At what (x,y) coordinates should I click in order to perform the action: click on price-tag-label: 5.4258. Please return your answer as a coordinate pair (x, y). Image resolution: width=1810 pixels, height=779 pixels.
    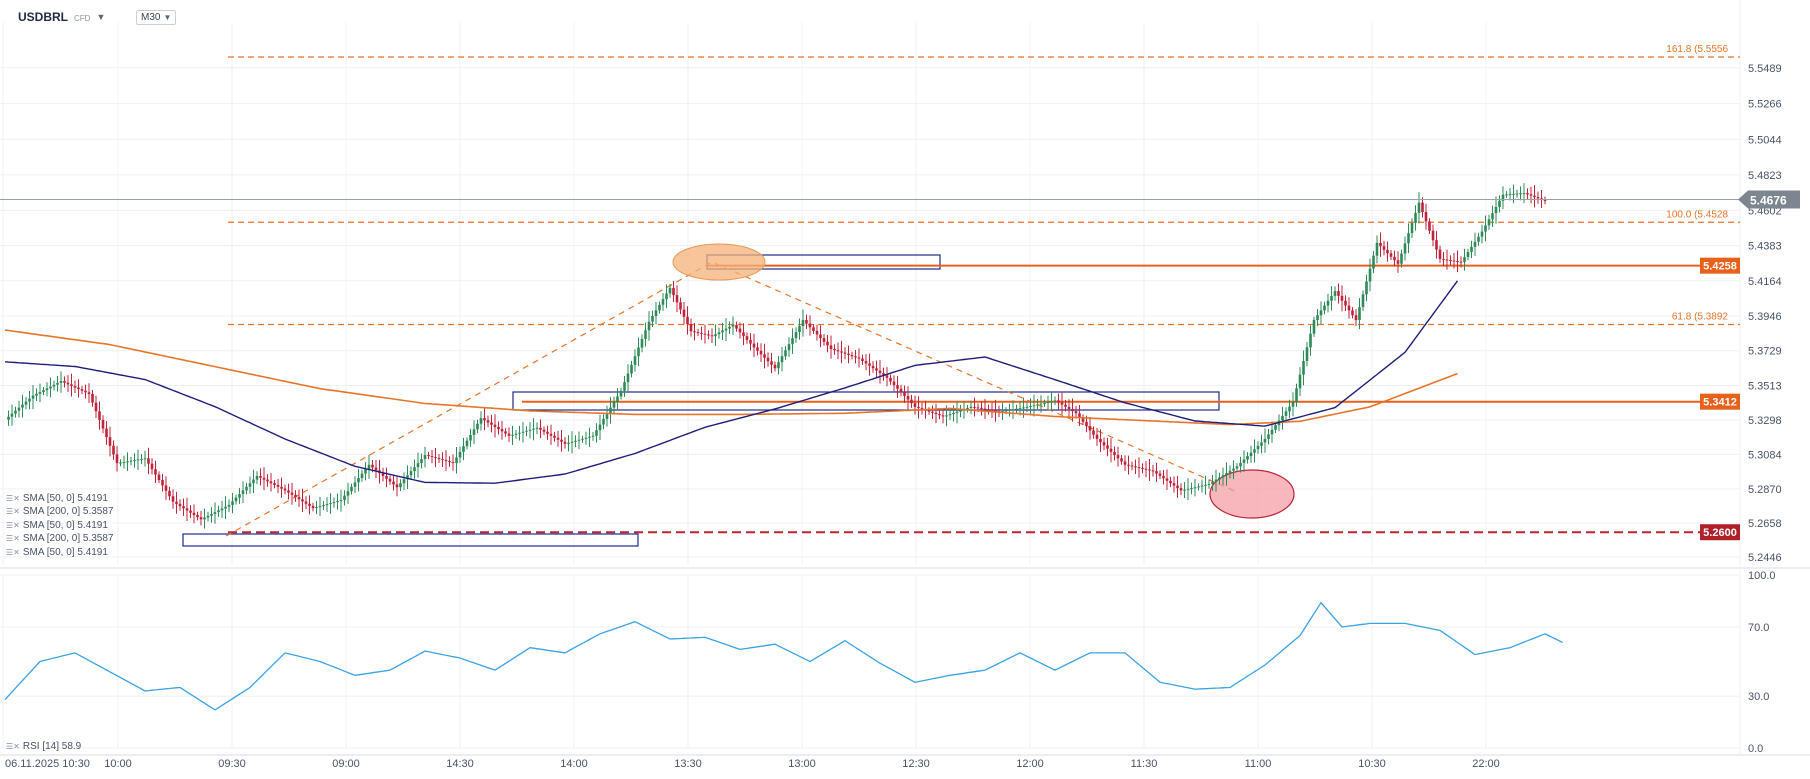
    Looking at the image, I should click on (1720, 267).